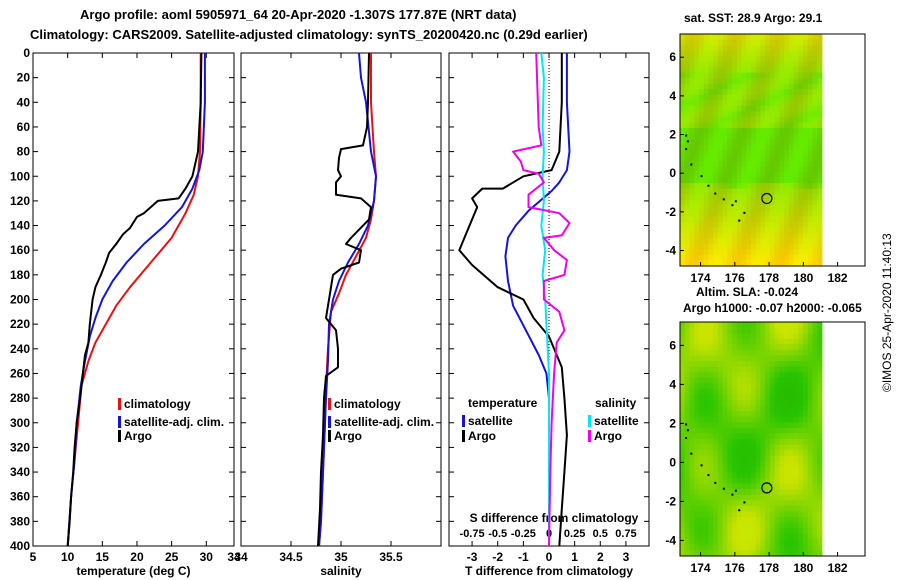  I want to click on sst-map-frame, so click(772, 150).